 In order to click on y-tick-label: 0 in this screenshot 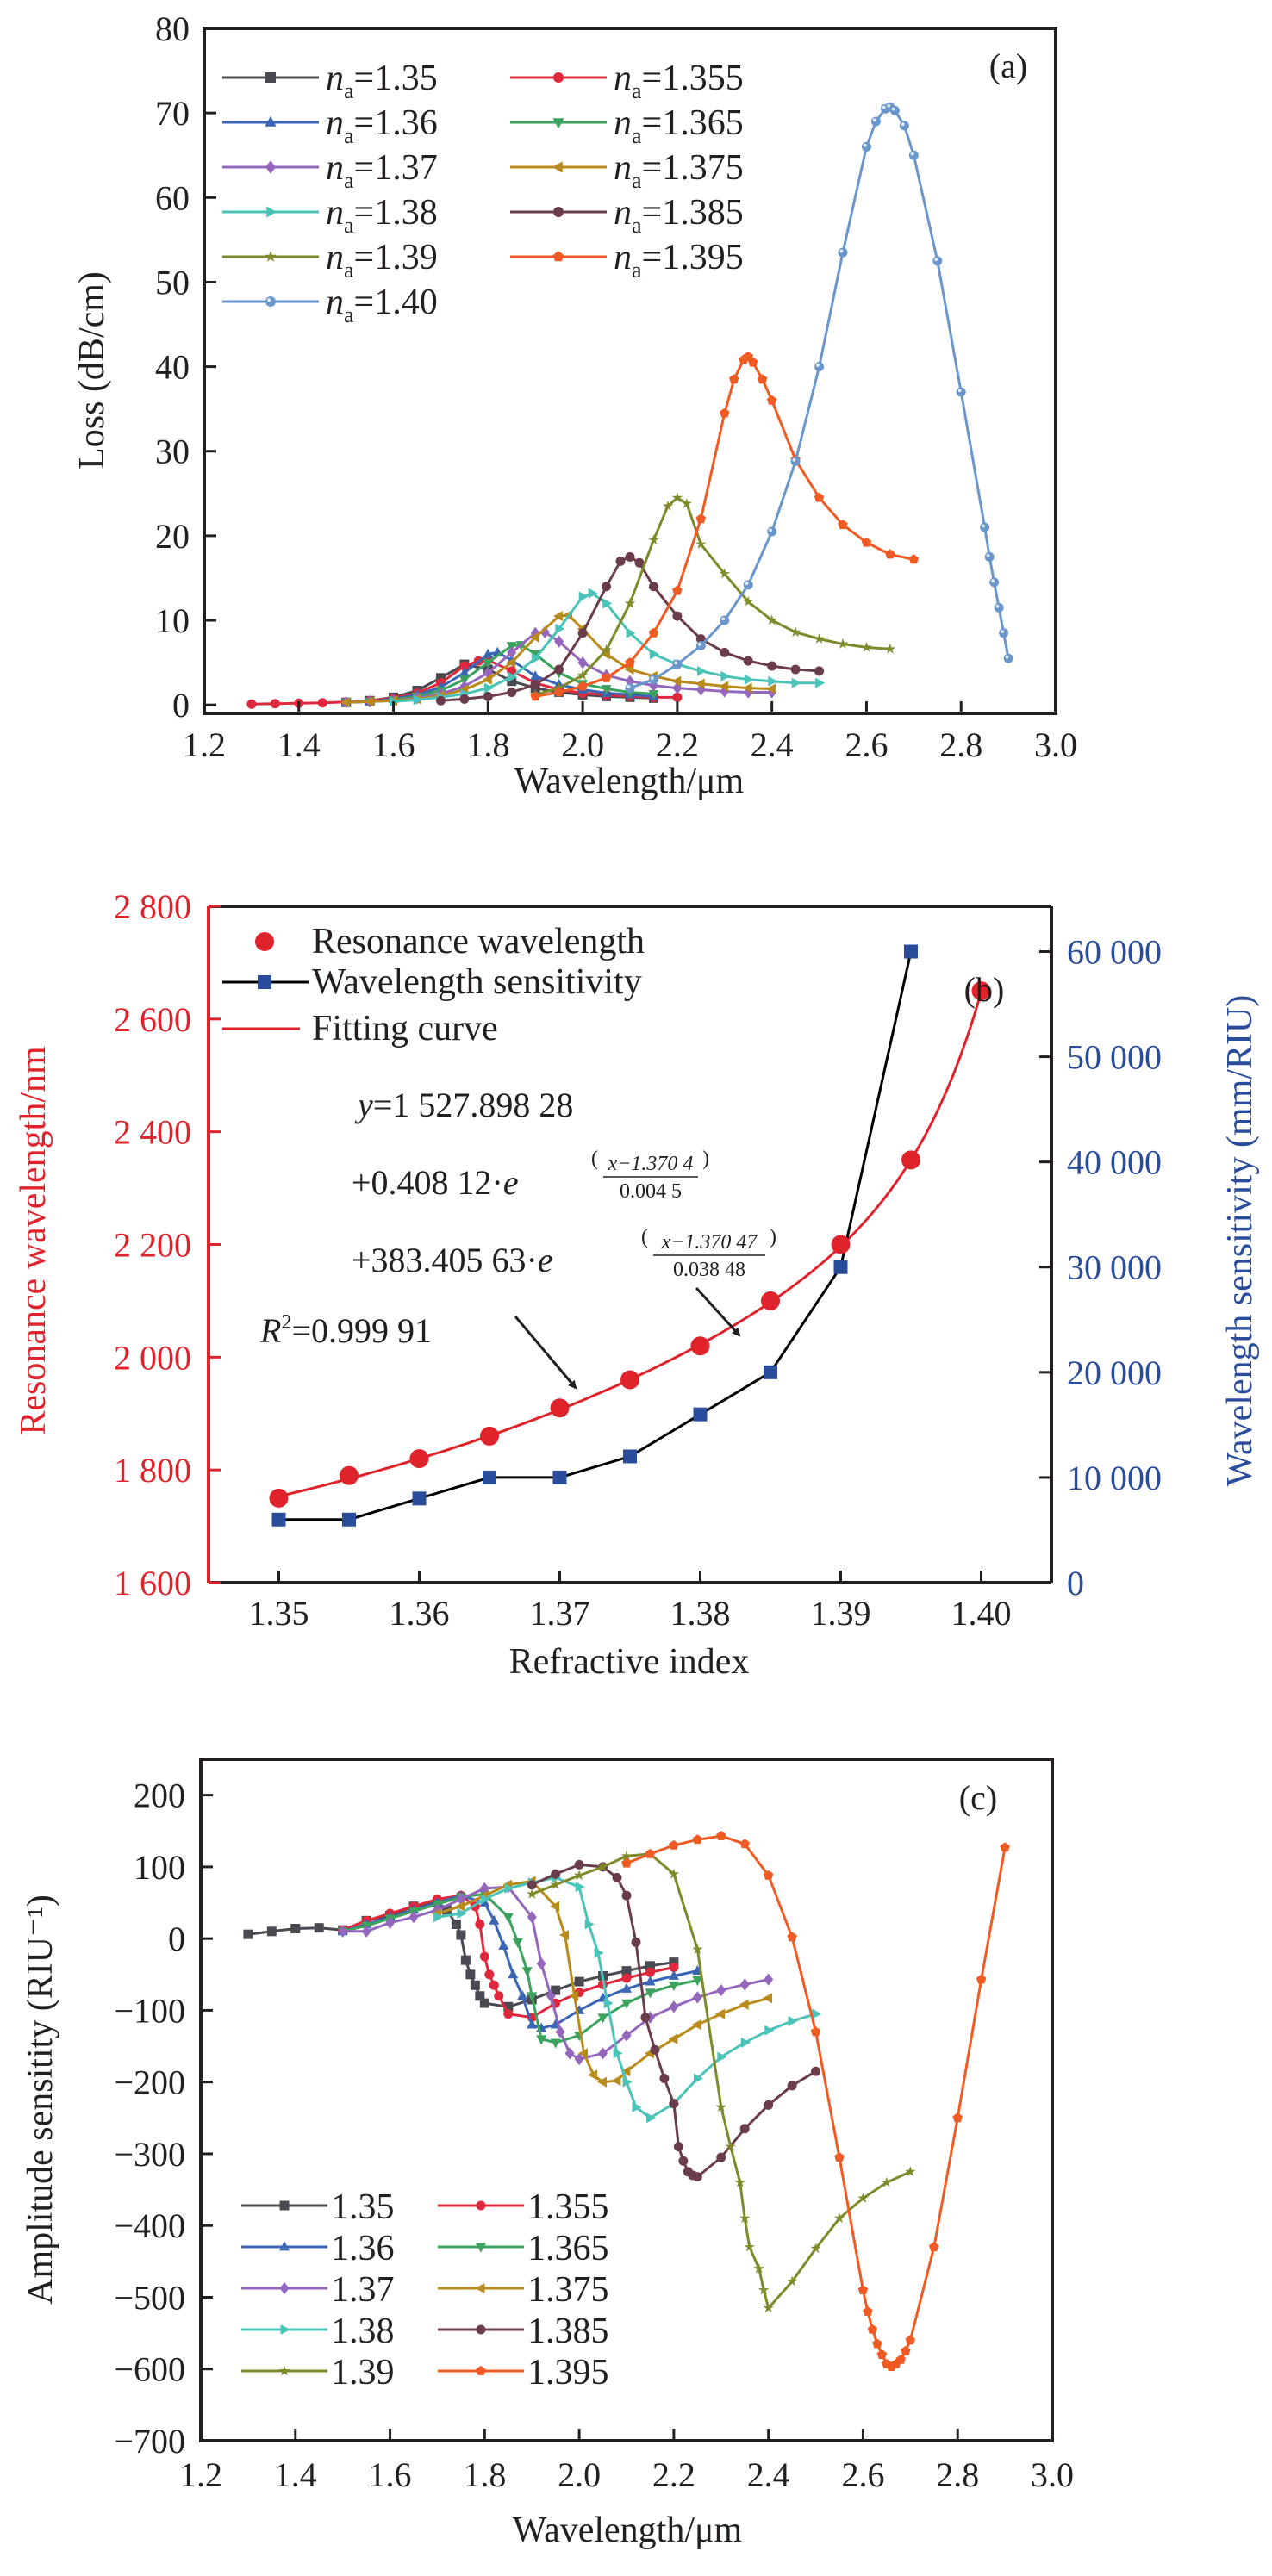, I will do `click(177, 1939)`.